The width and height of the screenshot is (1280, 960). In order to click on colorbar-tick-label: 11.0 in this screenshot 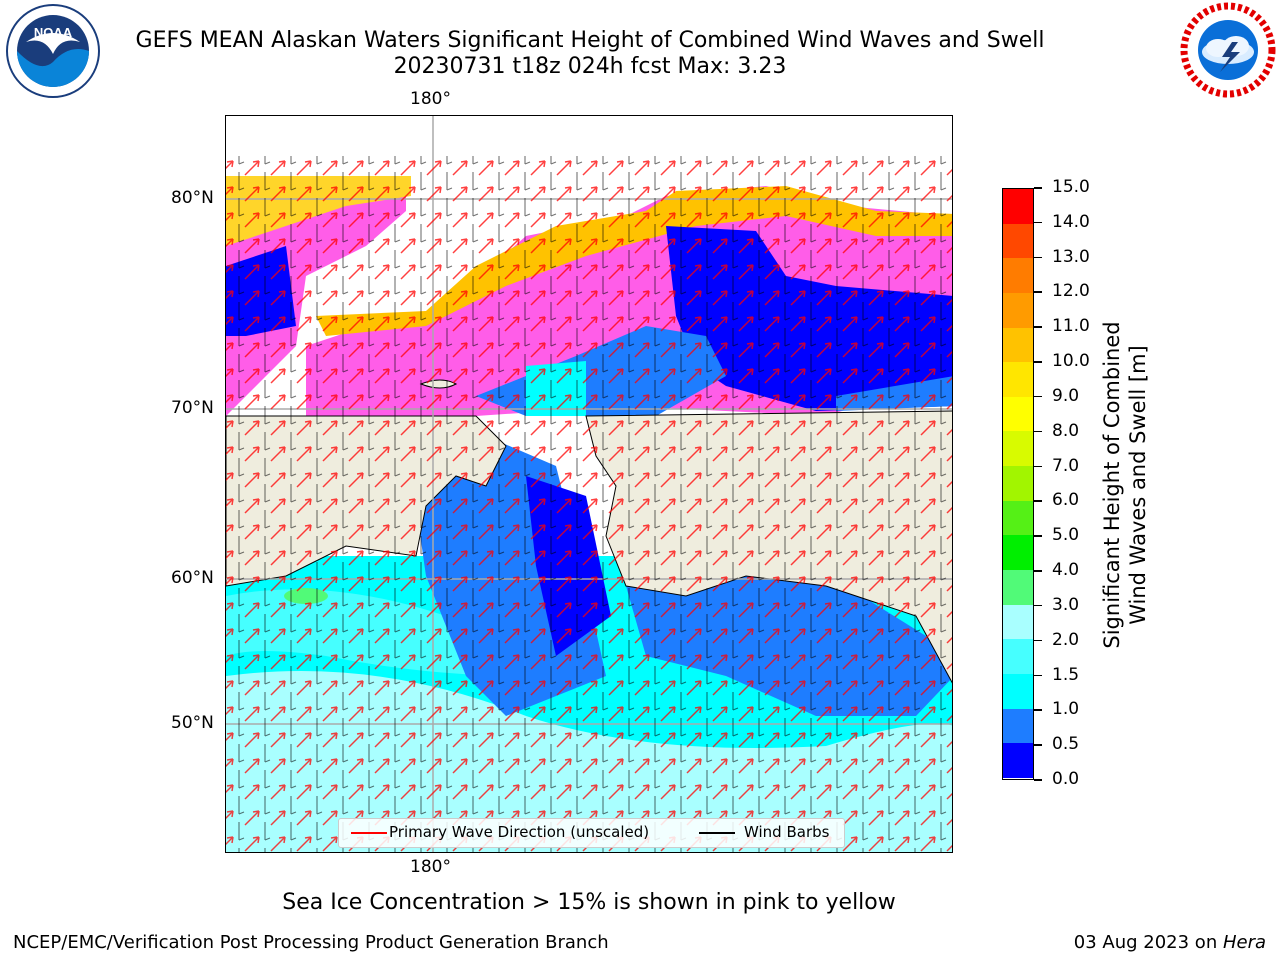, I will do `click(1071, 326)`.